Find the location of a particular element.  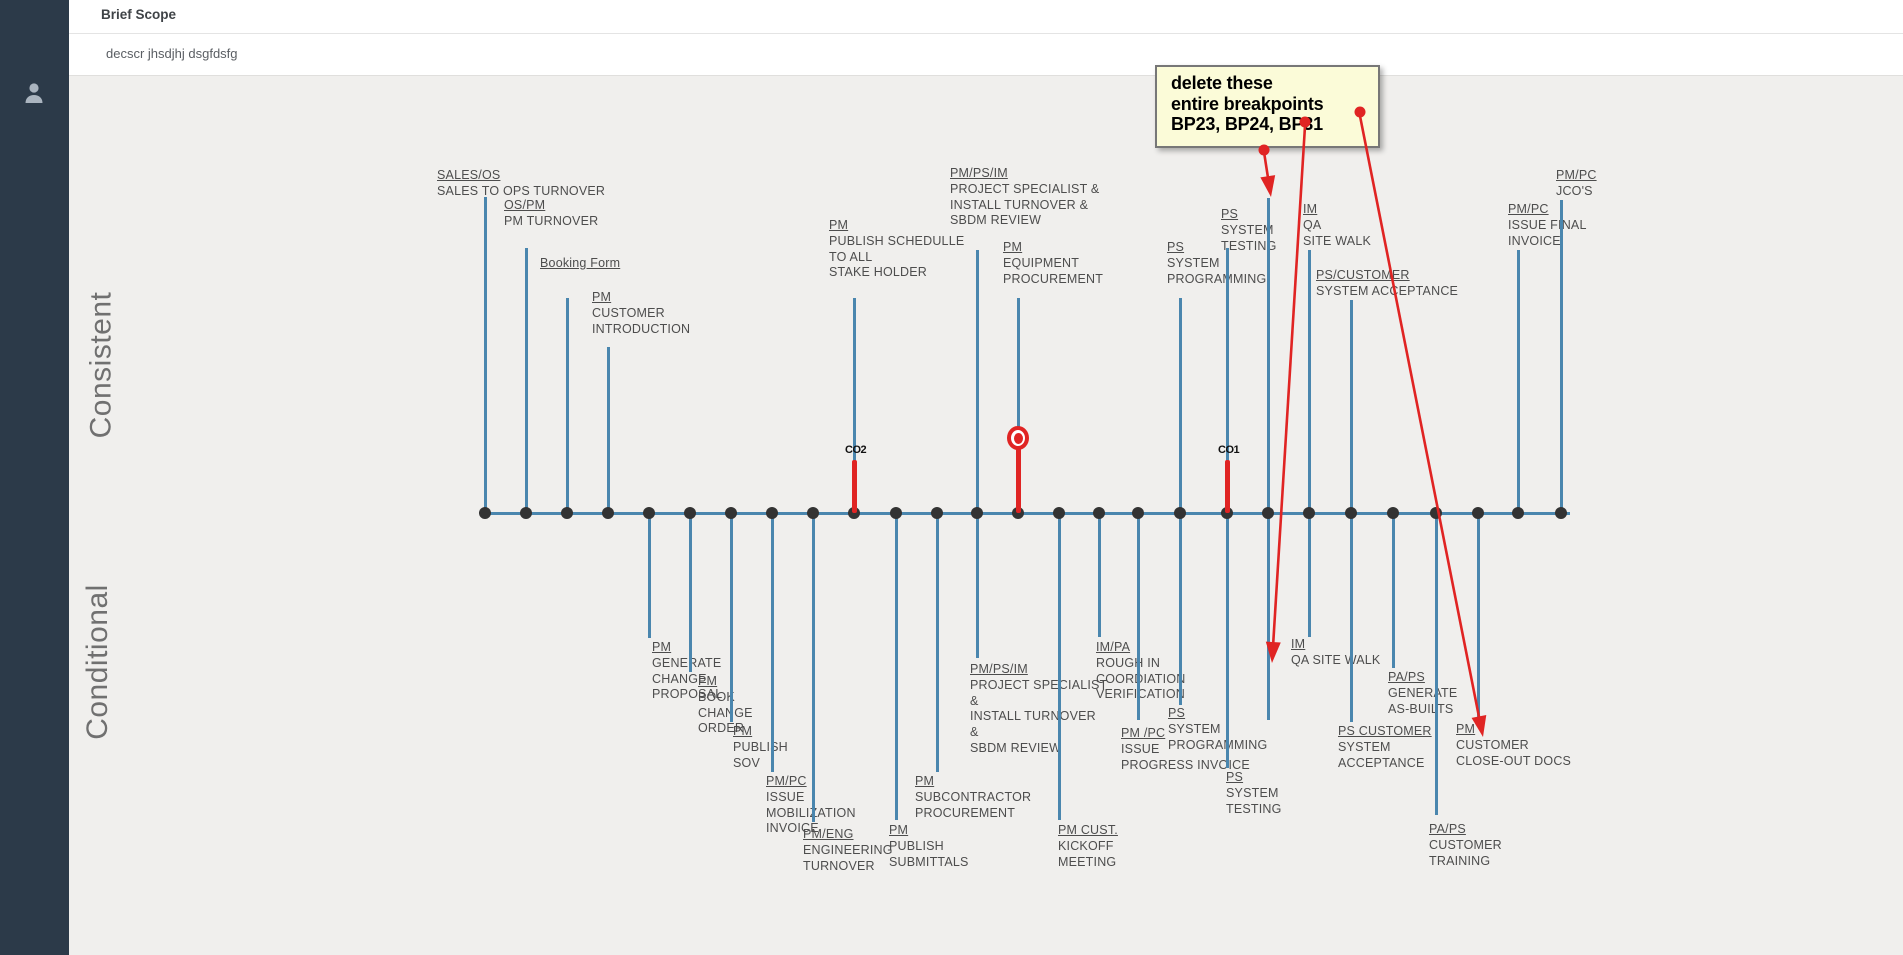

change-order-label: CO2 is located at coordinates (856, 450).